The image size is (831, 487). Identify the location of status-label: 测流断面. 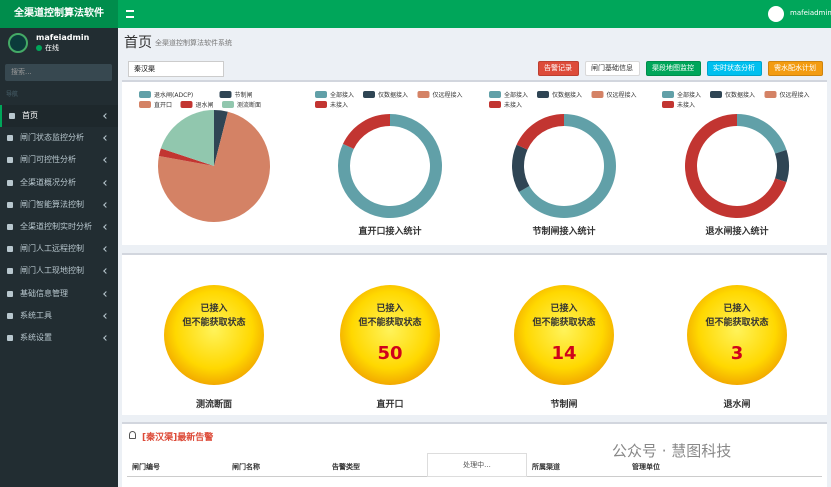
(214, 404).